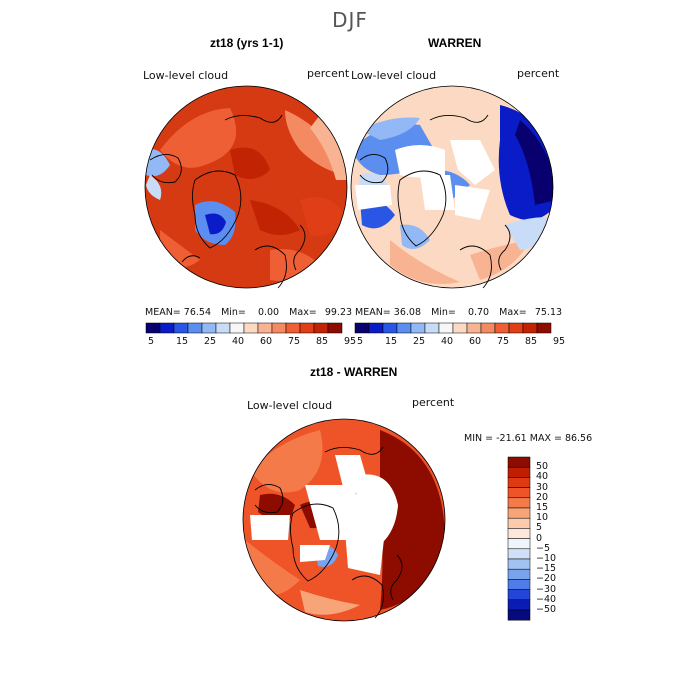  I want to click on panel-2-colorbar, so click(453, 328).